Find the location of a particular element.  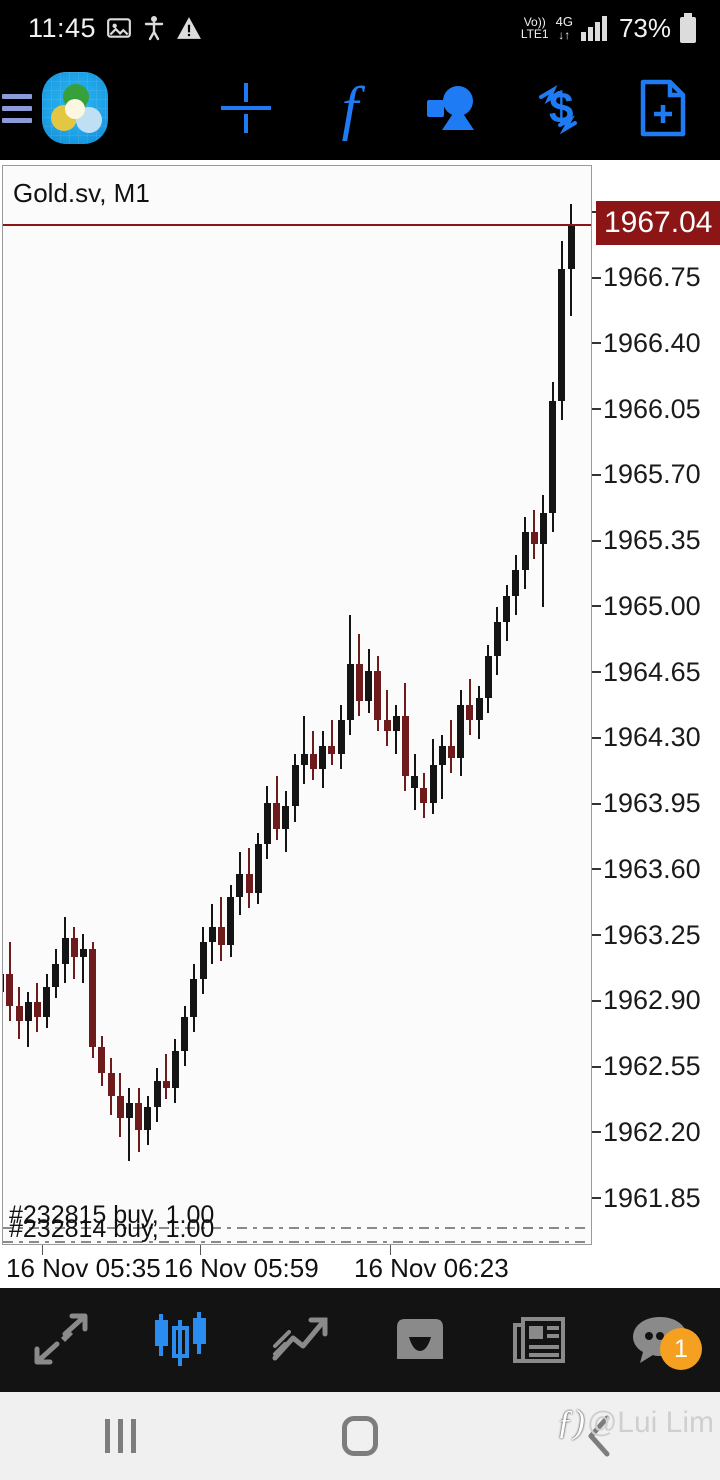

toolbar-actions: f $ is located at coordinates (455, 108).